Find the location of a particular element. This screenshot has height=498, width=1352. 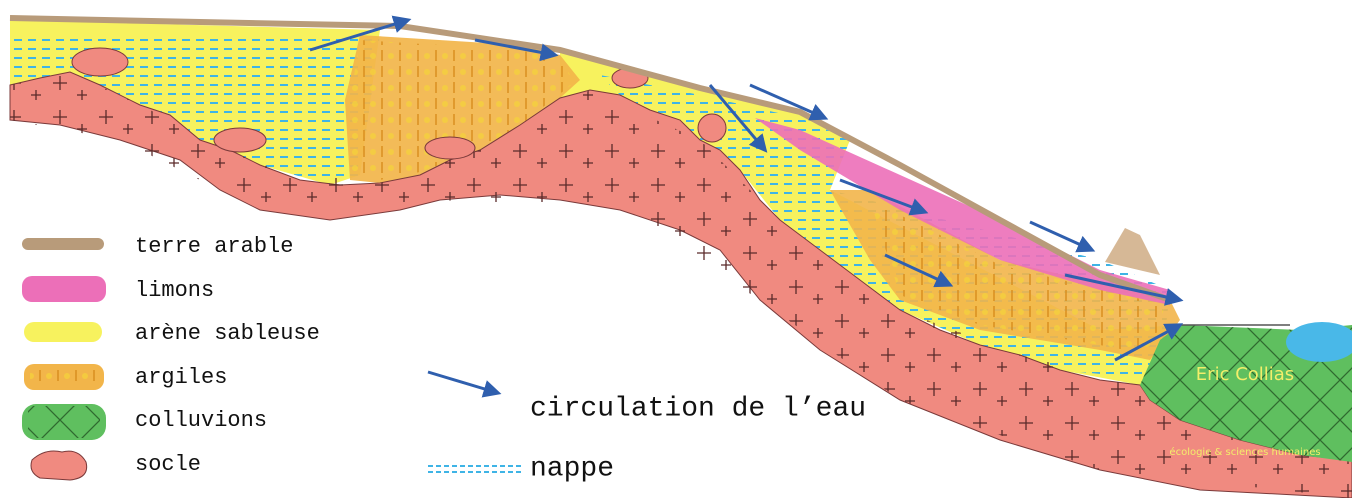

watermark-name: Eric Collias is located at coordinates (1245, 374).